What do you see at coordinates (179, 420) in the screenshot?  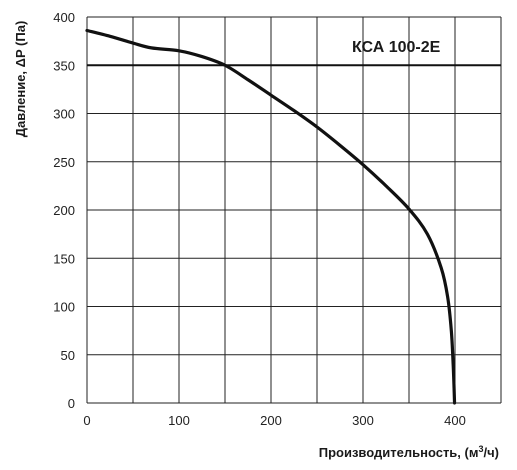 I see `x-tick-label: 100` at bounding box center [179, 420].